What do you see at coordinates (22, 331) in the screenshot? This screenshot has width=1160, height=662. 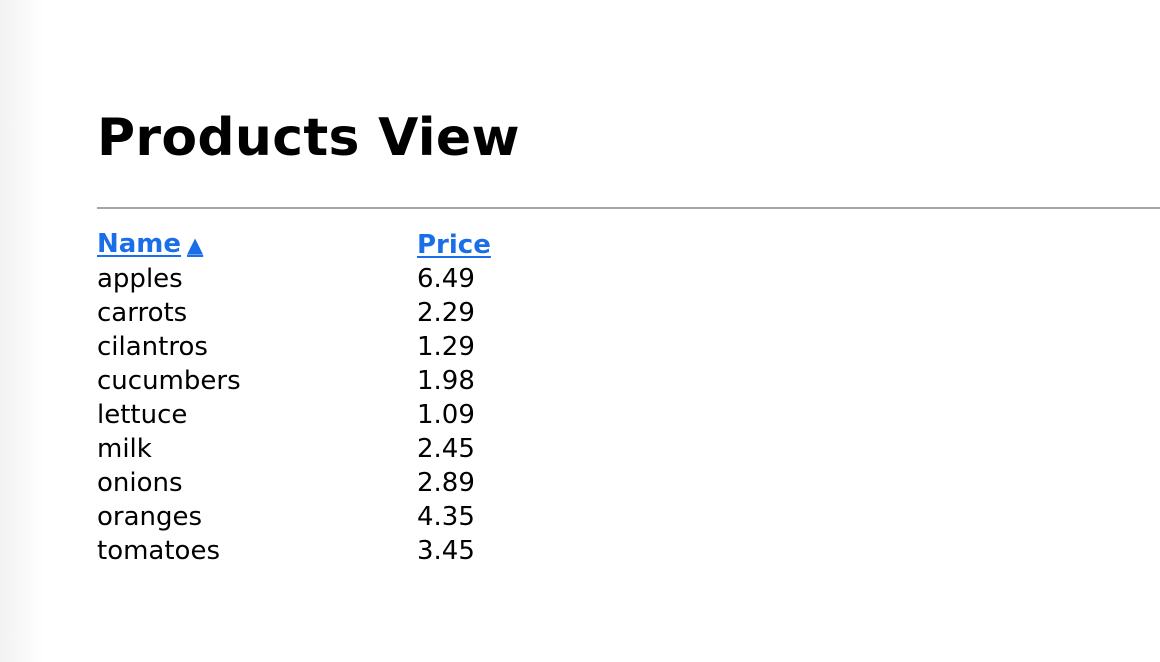 I see `window-left-edge` at bounding box center [22, 331].